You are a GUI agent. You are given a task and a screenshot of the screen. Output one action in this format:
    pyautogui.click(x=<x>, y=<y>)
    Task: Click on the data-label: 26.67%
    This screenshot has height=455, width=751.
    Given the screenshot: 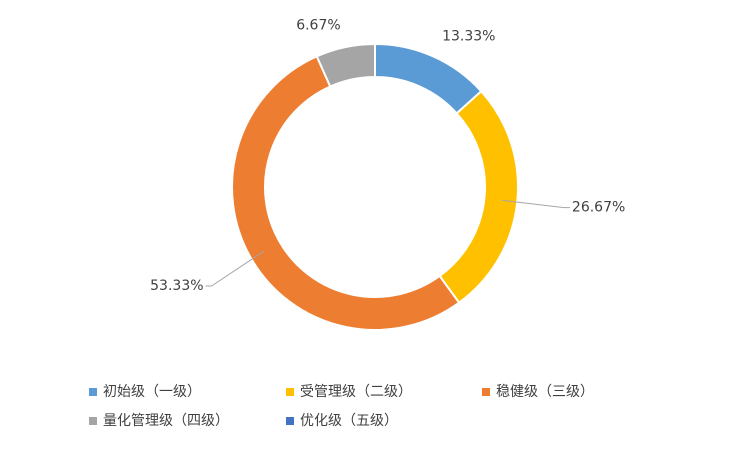 What is the action you would take?
    pyautogui.click(x=598, y=208)
    